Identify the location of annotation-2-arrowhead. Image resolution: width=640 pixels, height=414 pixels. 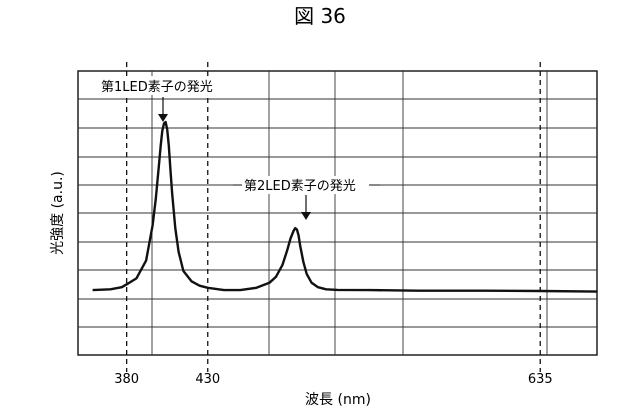
(306, 216).